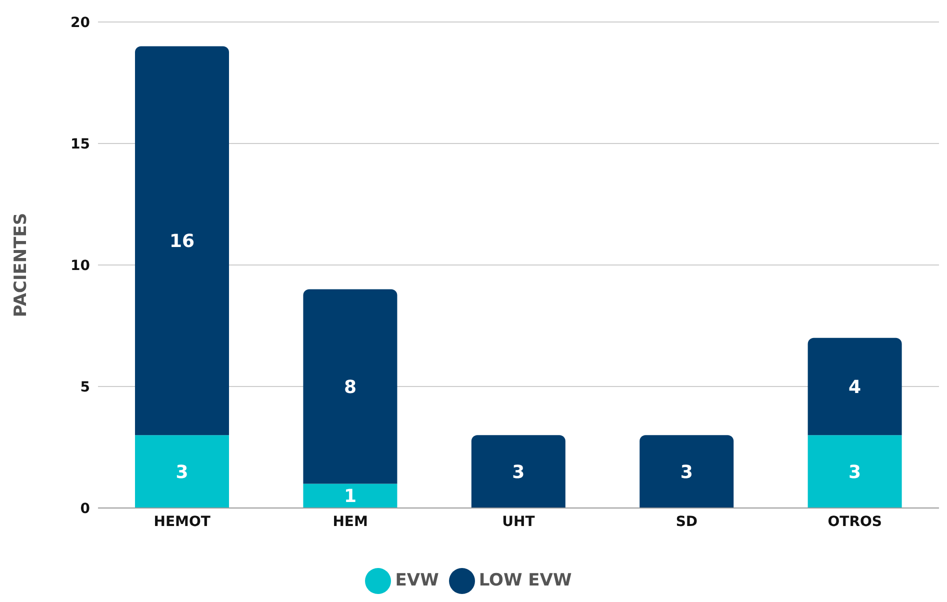 The width and height of the screenshot is (947, 602). Describe the element at coordinates (80, 144) in the screenshot. I see `y-tick-label: 15` at that location.